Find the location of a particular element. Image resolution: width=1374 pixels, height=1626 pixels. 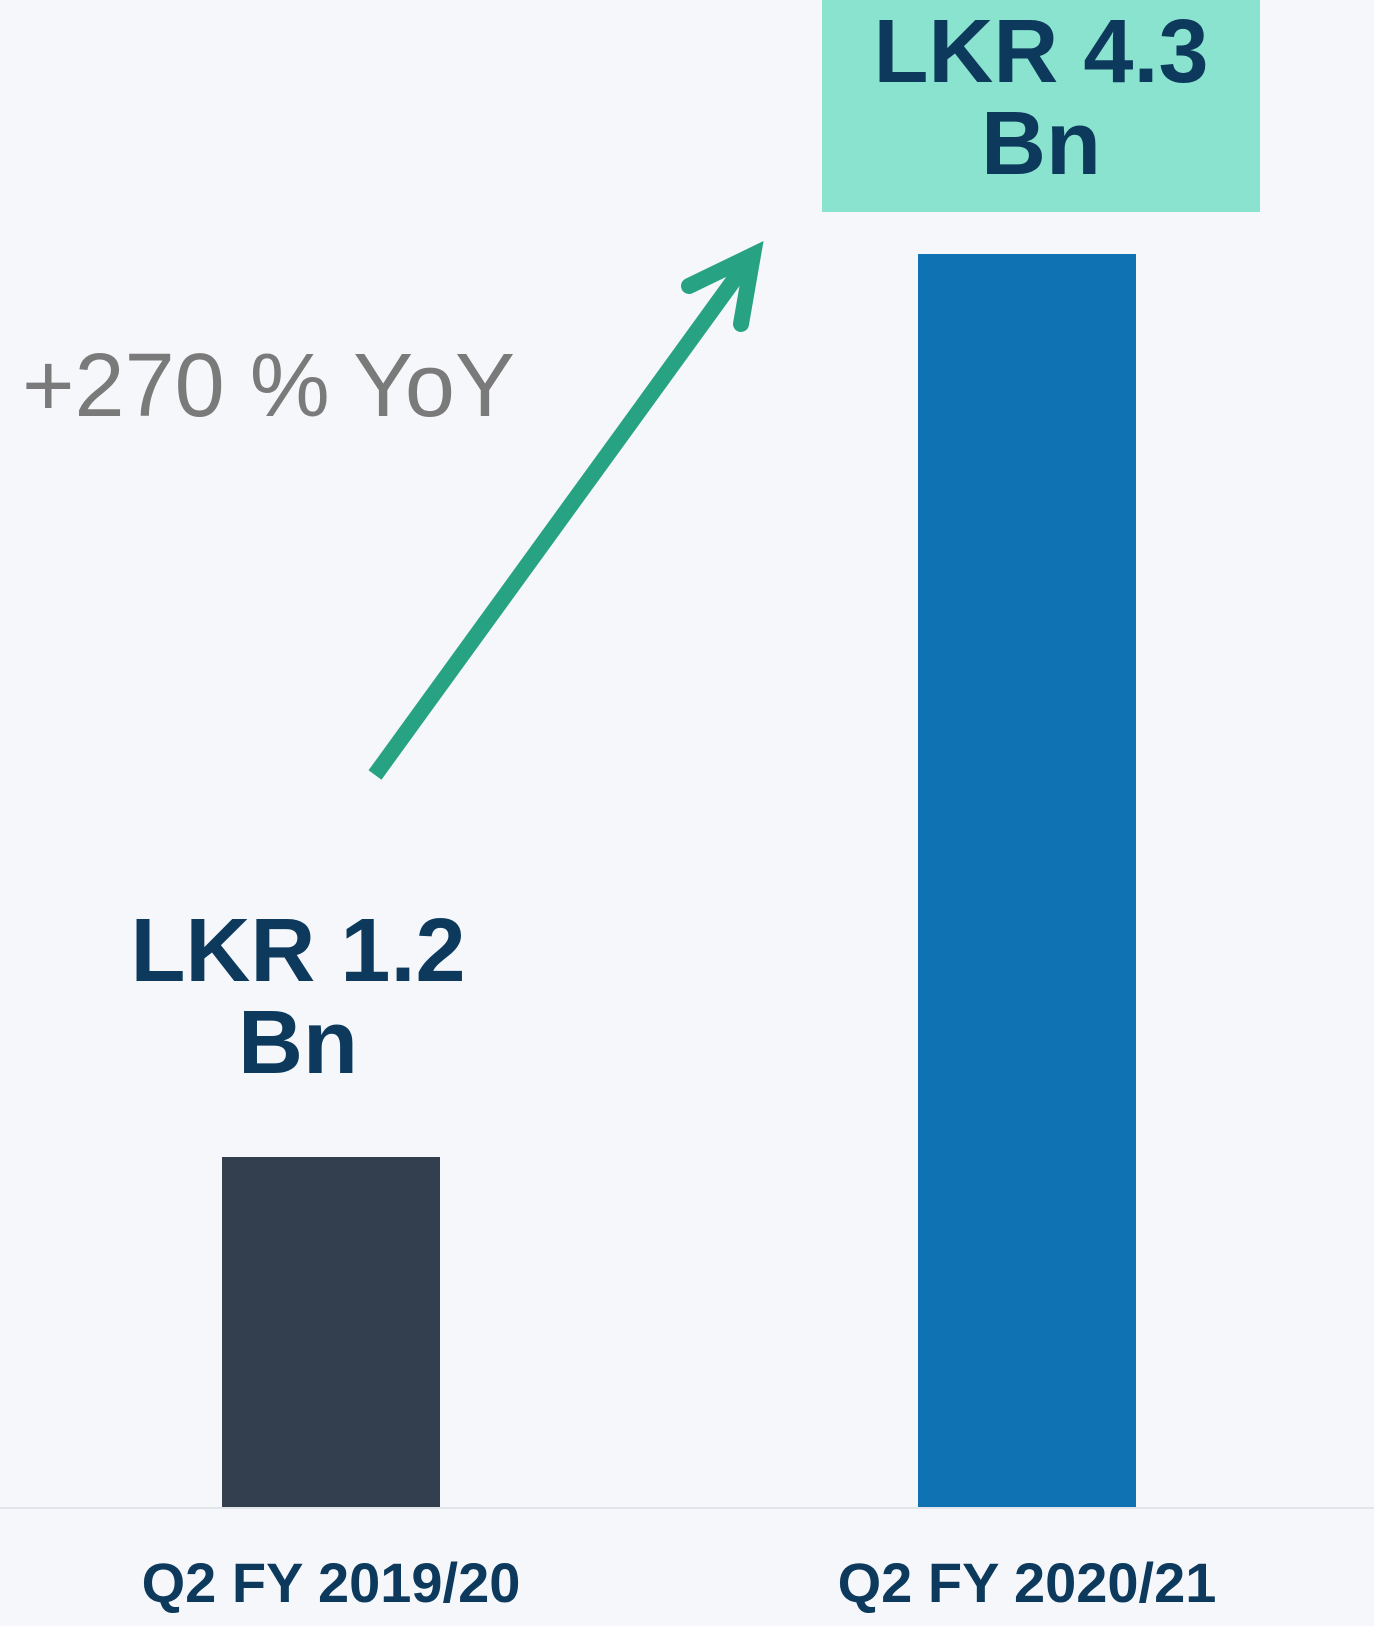

baseline is located at coordinates (687, 1508).